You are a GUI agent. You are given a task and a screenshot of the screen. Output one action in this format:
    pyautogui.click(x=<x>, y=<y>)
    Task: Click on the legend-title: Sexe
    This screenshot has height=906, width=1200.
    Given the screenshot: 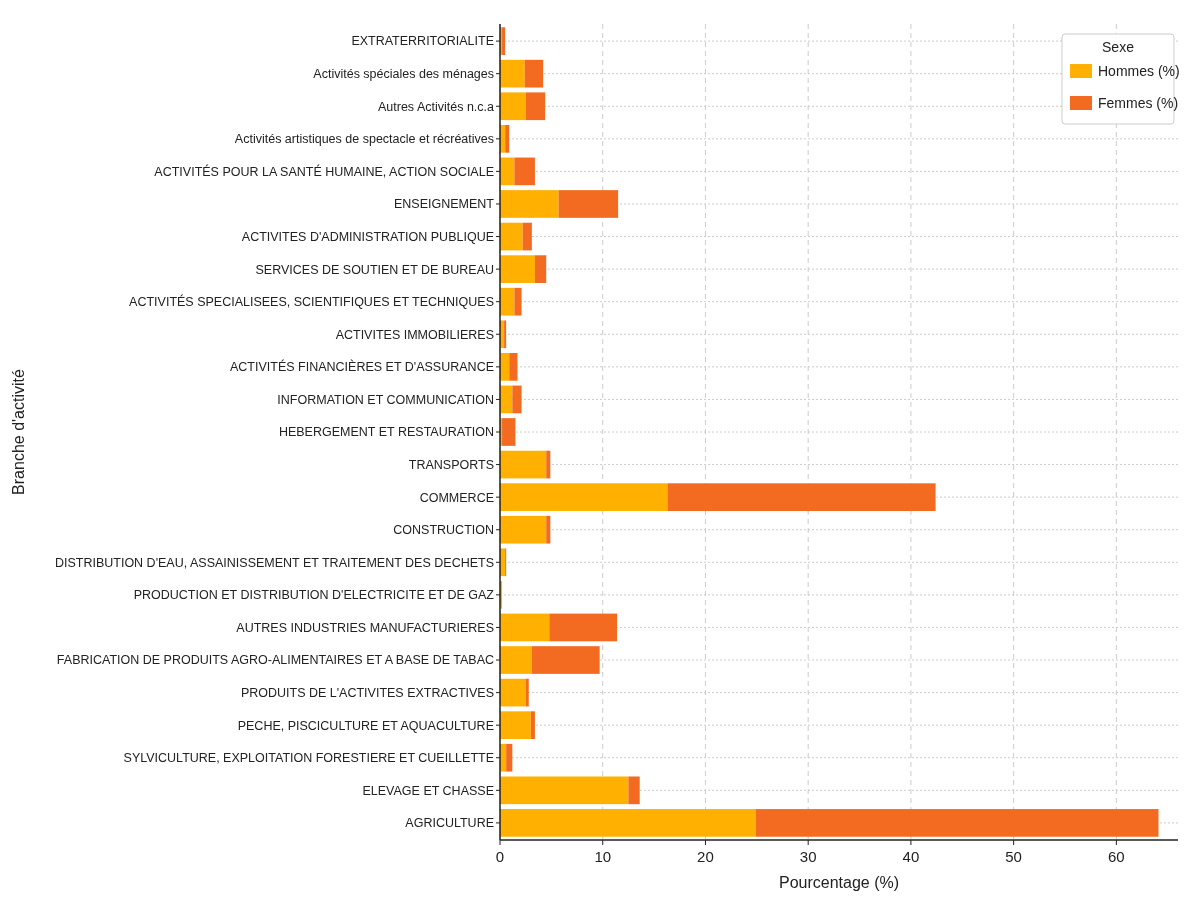 What is the action you would take?
    pyautogui.click(x=1118, y=47)
    